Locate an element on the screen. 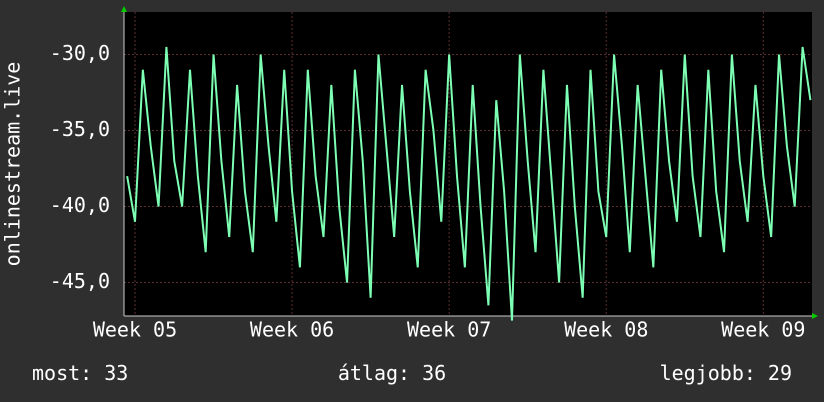 The height and width of the screenshot is (402, 824). x-tick-label: Week 07 is located at coordinates (449, 330).